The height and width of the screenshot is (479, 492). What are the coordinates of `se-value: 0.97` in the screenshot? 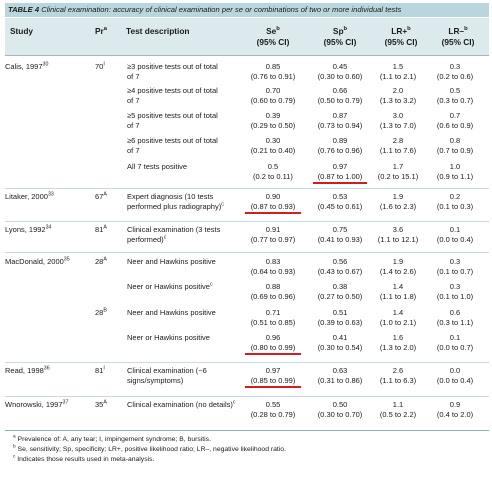 It's located at (273, 370).